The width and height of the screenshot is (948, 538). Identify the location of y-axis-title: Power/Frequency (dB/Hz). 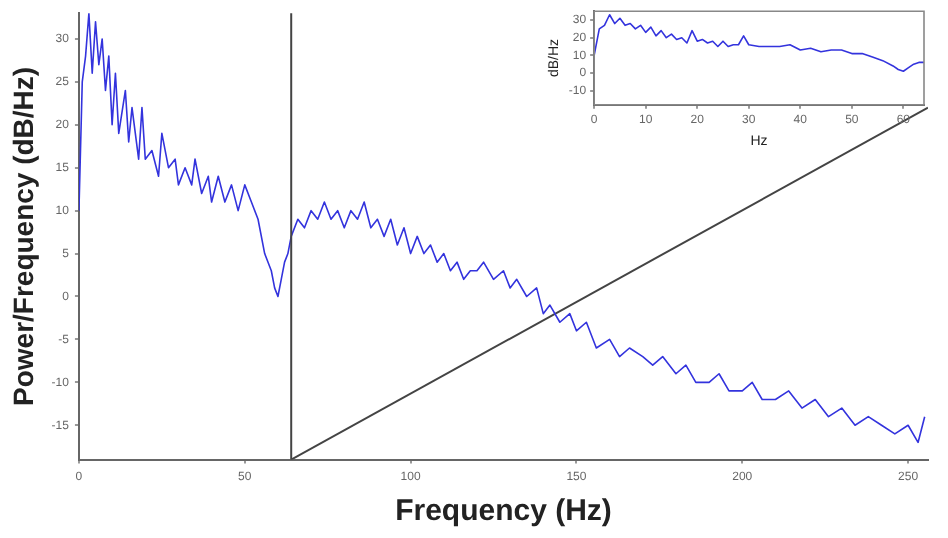
(22, 236).